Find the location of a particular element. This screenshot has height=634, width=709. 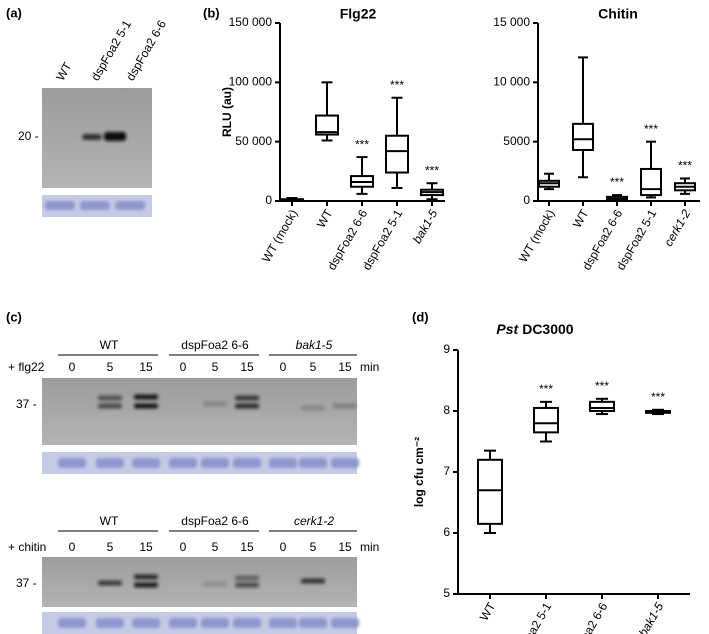

group-label: cerk1-2 is located at coordinates (314, 521).